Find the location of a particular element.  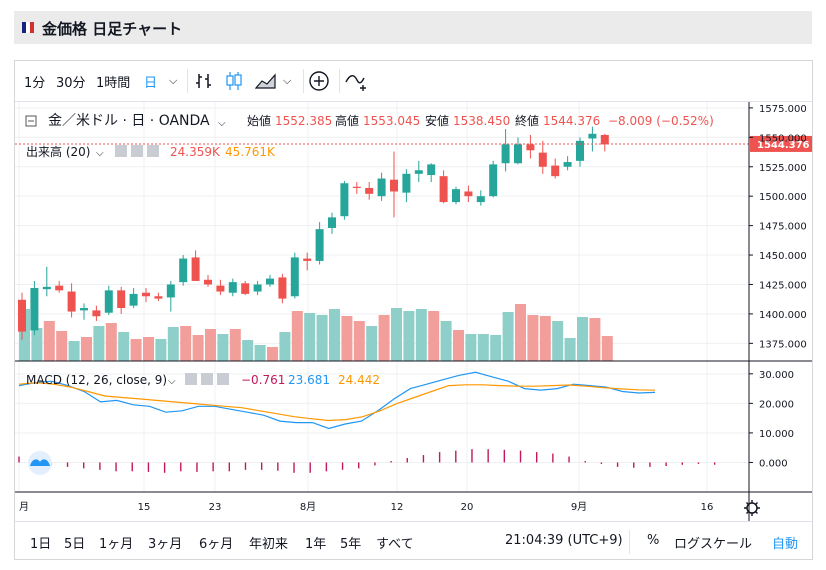

price-tick-label: 1425.000 is located at coordinates (783, 285).